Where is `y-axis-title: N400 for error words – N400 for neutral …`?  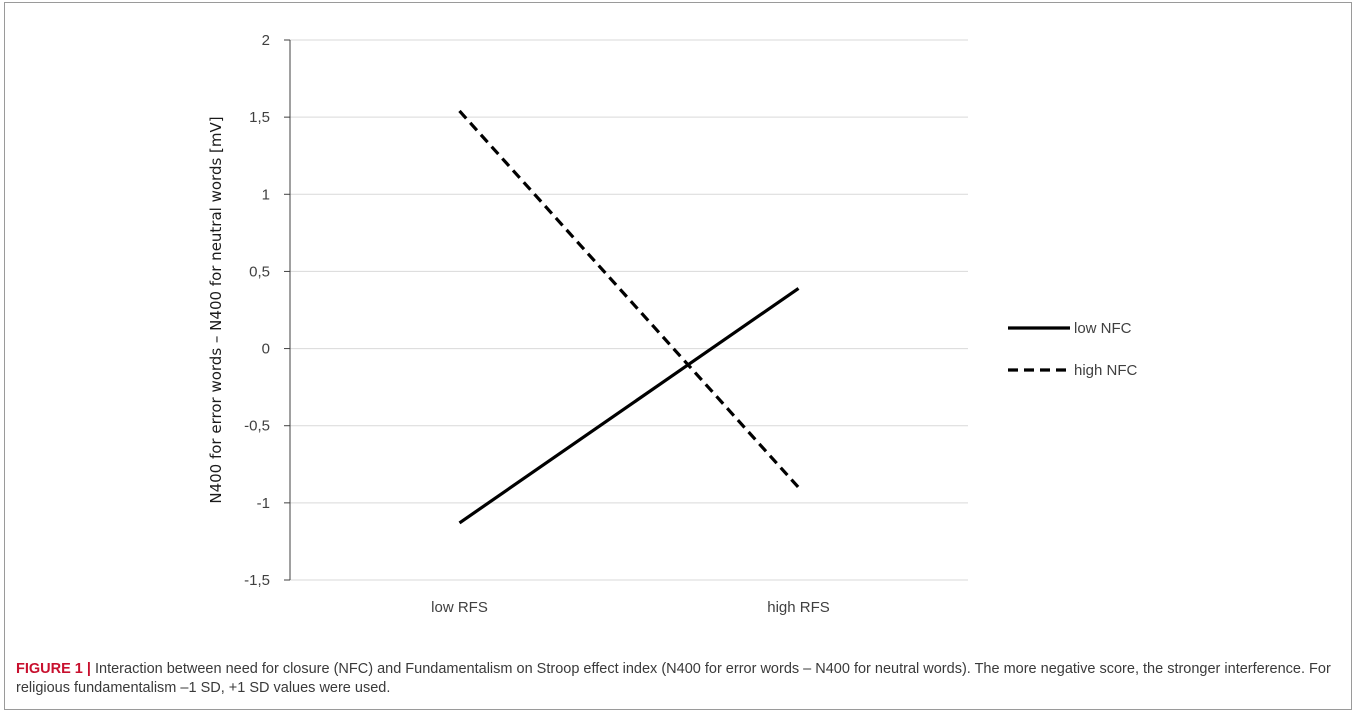 y-axis-title: N400 for error words – N400 for neutral … is located at coordinates (216, 309).